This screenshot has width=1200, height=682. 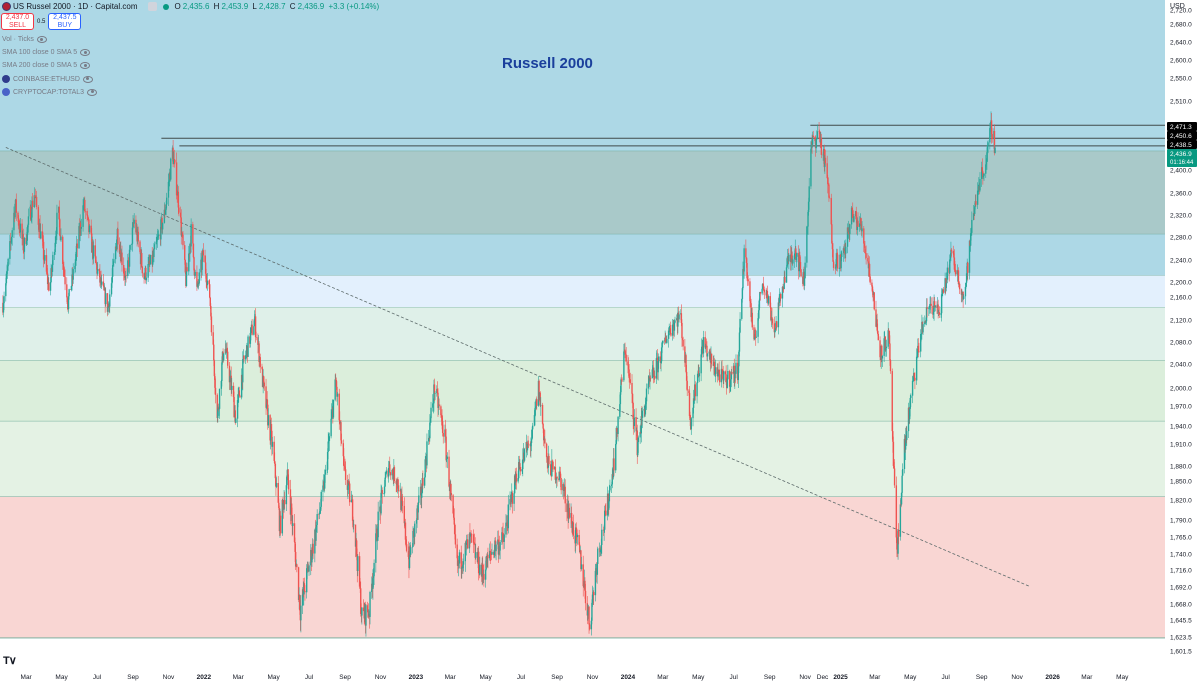 What do you see at coordinates (582, 675) in the screenshot?
I see `time-axis-bg` at bounding box center [582, 675].